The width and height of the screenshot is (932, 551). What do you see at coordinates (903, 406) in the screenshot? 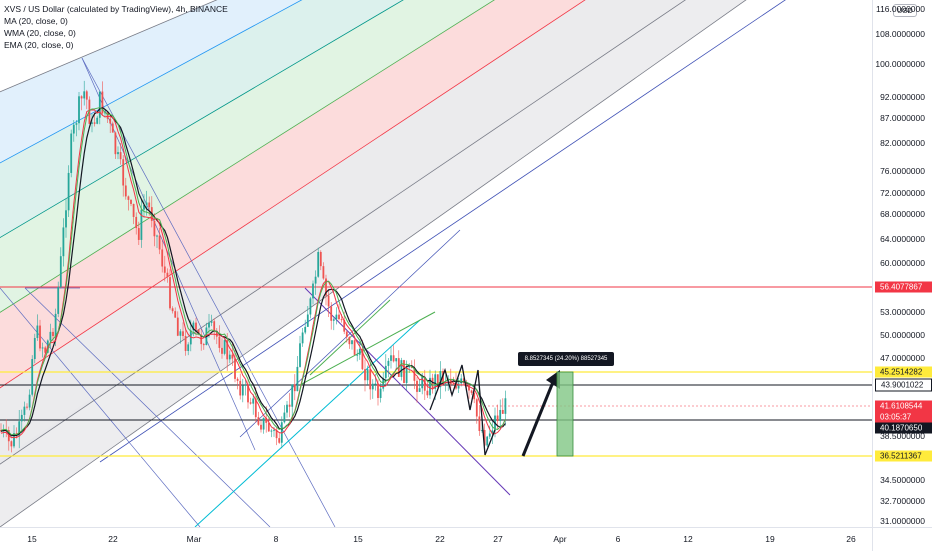
I see `price-tag-current-price: 41.6108544` at bounding box center [903, 406].